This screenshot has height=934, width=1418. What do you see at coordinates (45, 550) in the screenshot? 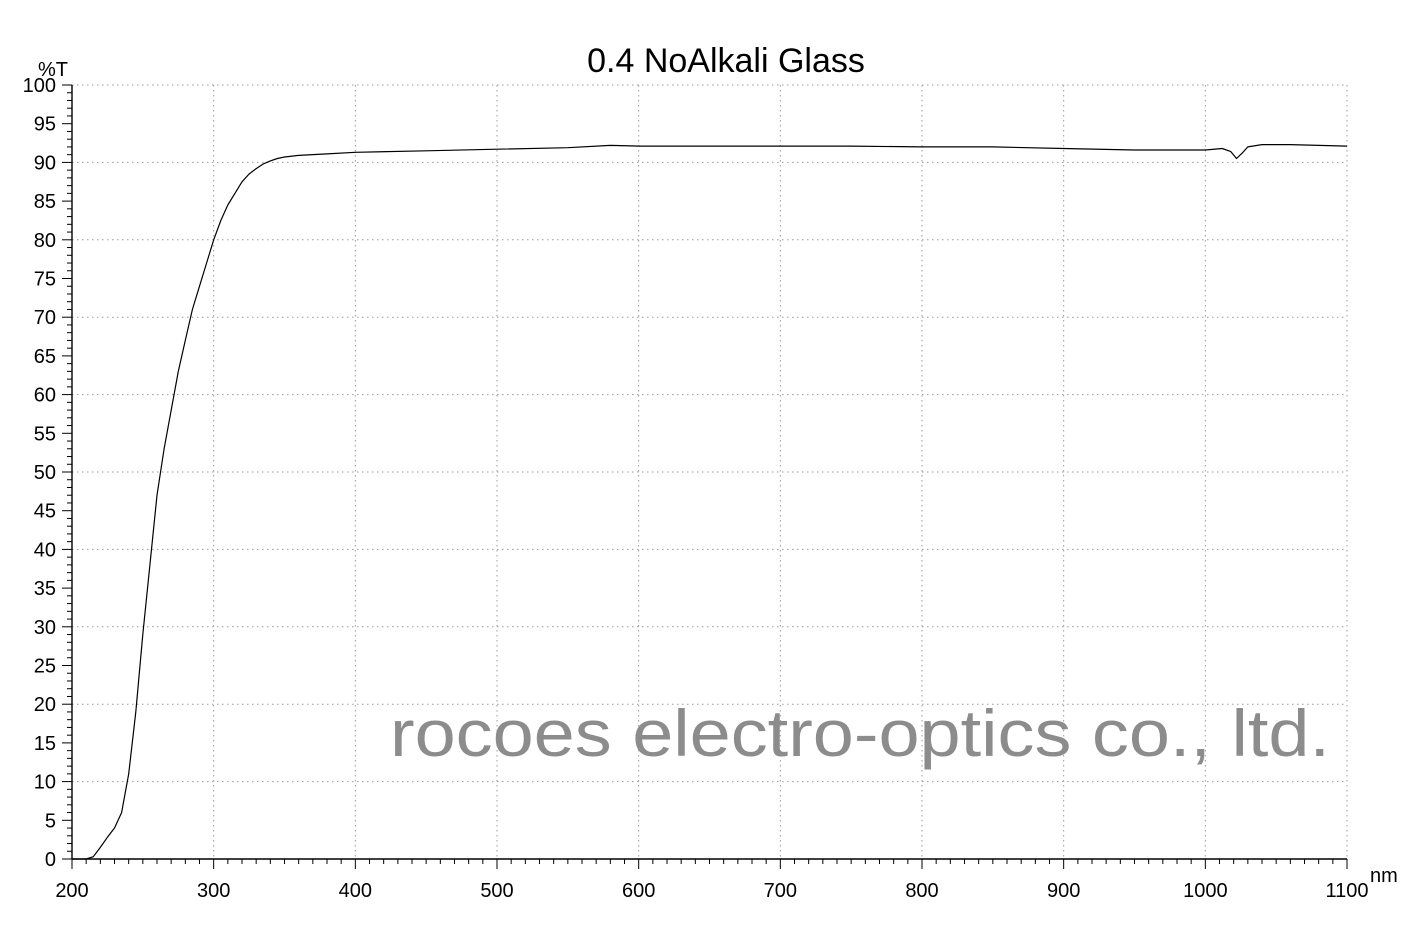
I see `y-tick-label: 40` at bounding box center [45, 550].